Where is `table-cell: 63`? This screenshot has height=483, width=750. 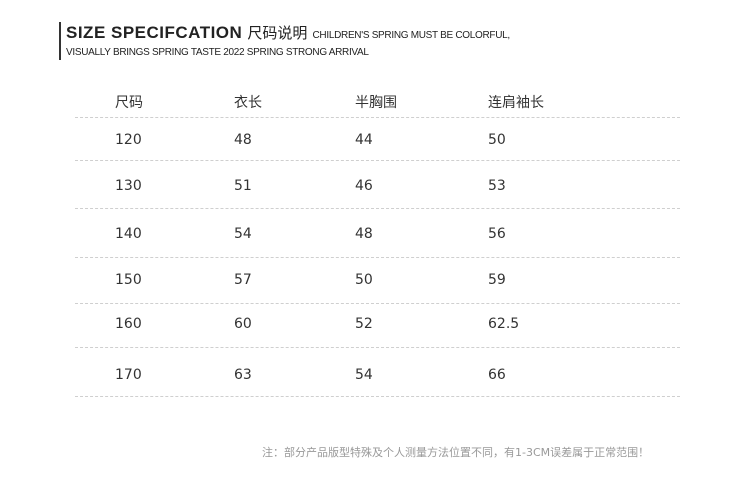
table-cell: 63 is located at coordinates (243, 375).